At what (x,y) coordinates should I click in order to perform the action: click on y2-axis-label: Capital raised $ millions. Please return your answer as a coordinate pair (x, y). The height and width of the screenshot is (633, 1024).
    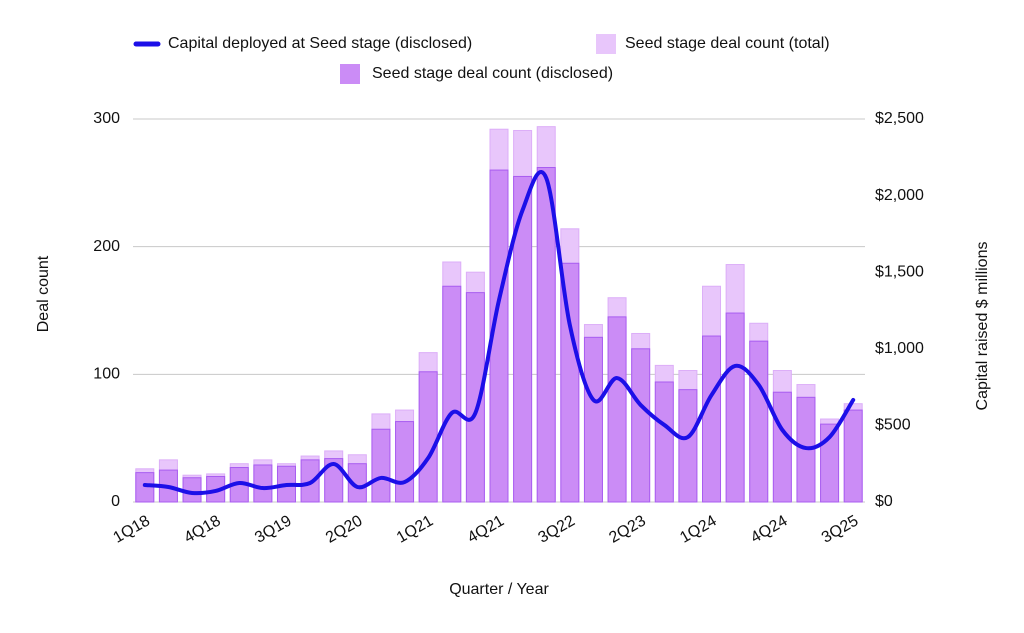
    Looking at the image, I should click on (982, 326).